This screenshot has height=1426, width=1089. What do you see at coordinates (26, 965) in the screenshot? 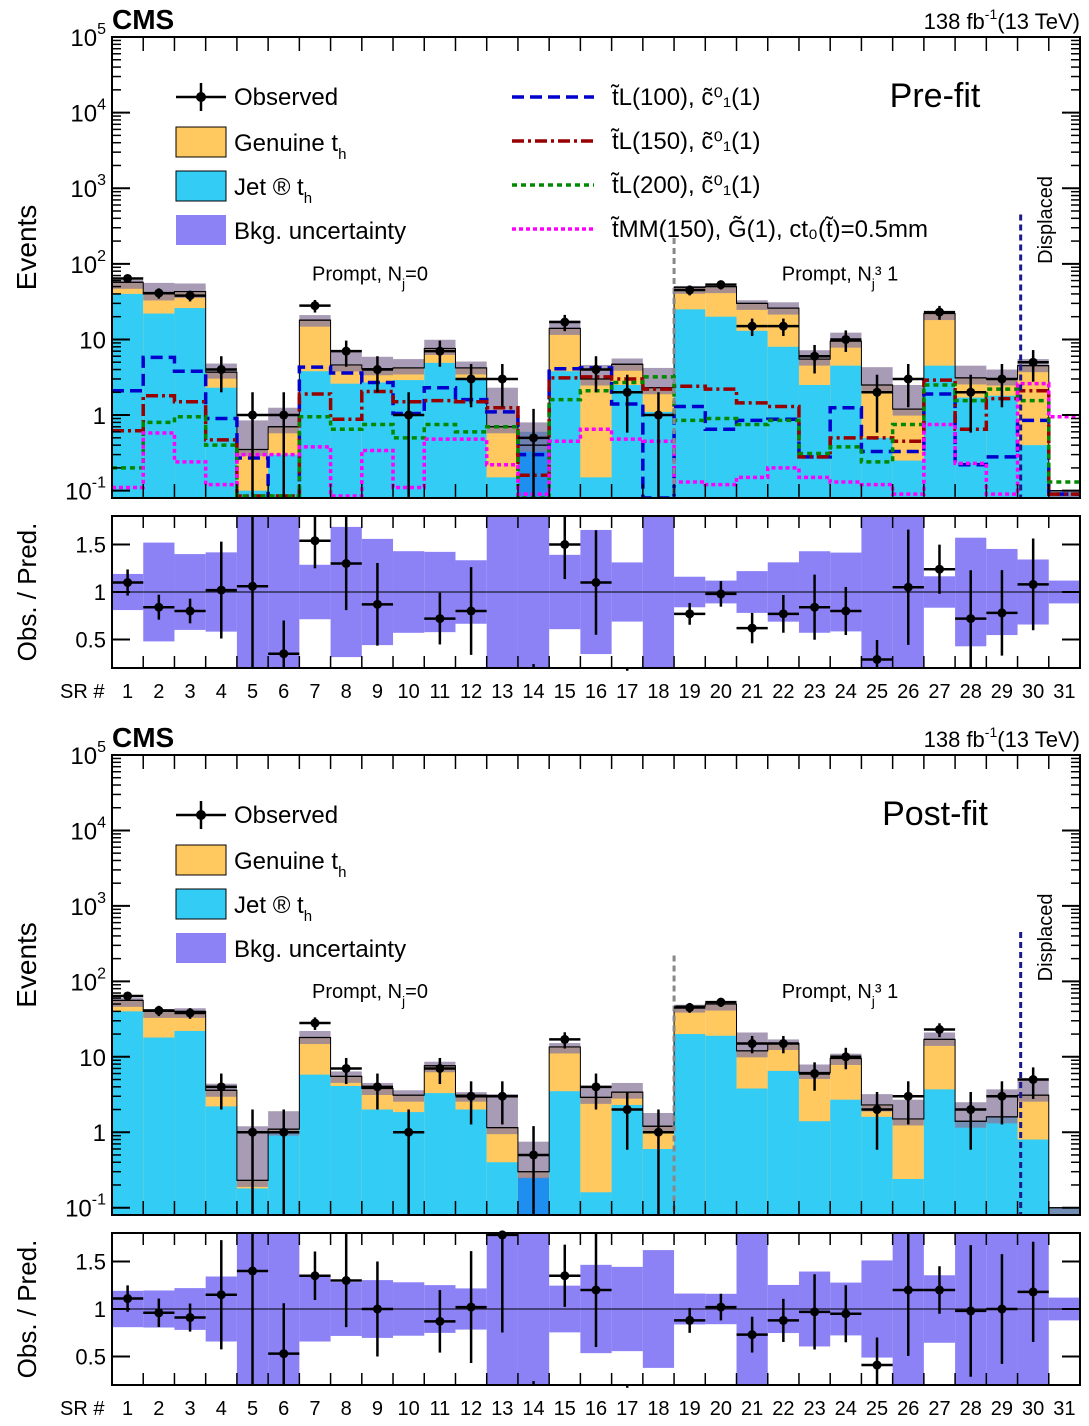
I see `y-axis-label: Events` at bounding box center [26, 965].